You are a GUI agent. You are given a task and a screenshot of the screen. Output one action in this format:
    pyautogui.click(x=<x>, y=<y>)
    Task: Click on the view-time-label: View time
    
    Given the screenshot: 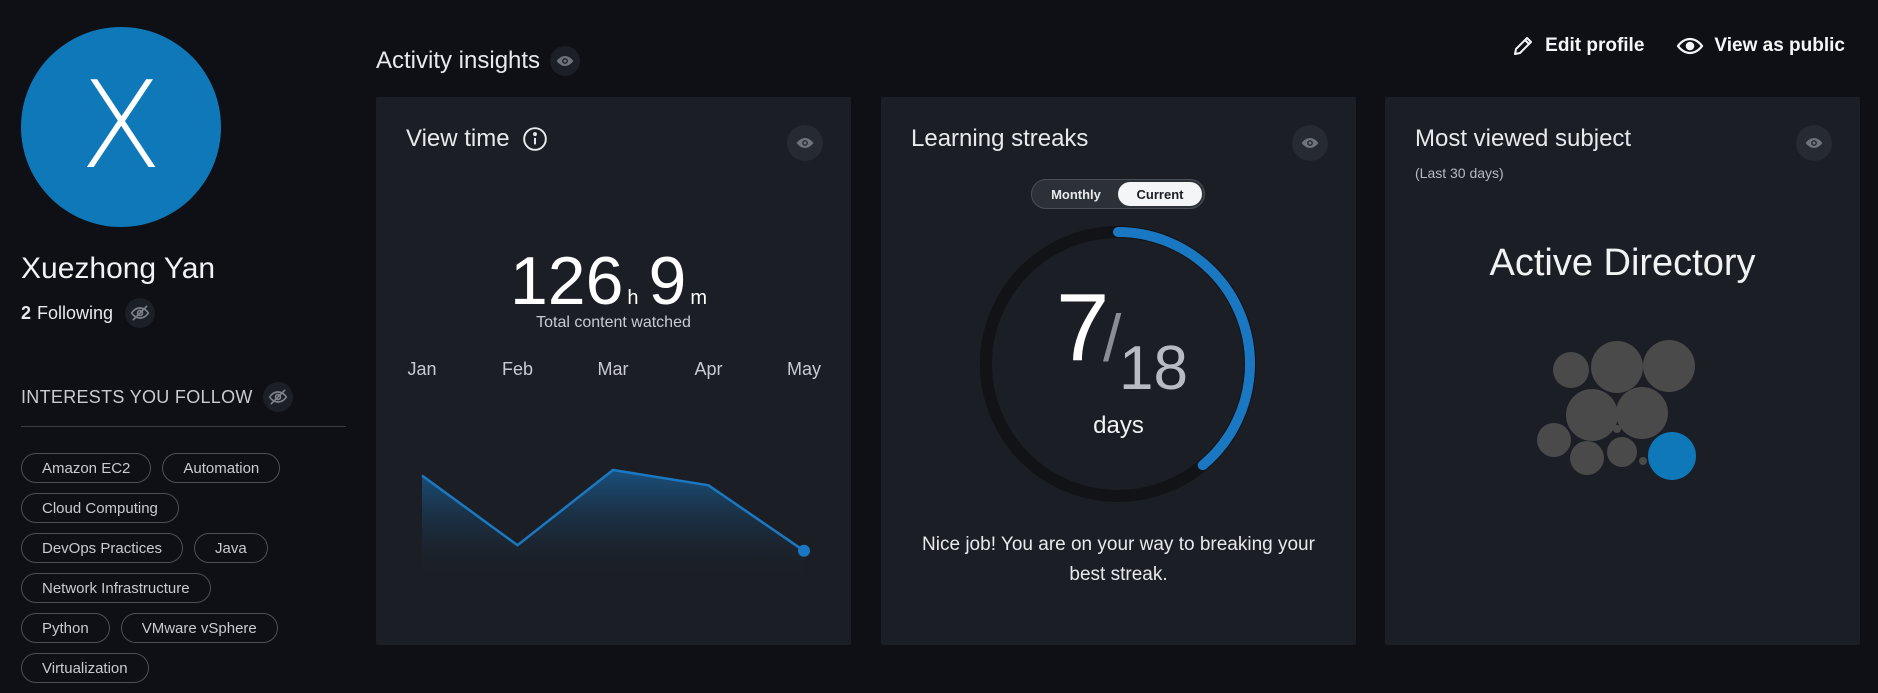 What is the action you would take?
    pyautogui.click(x=458, y=138)
    